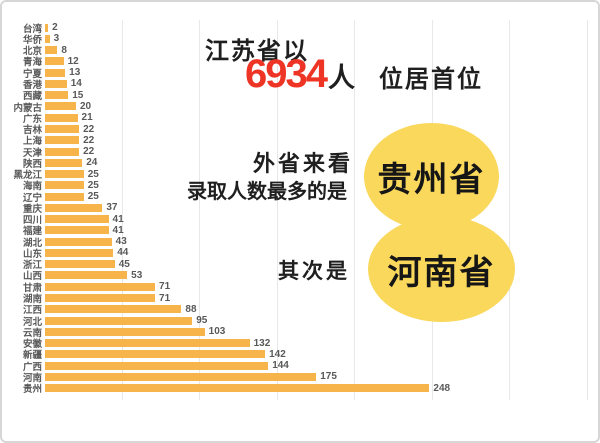 The width and height of the screenshot is (600, 443). I want to click on bar-row: 贵州 248, so click(300, 389).